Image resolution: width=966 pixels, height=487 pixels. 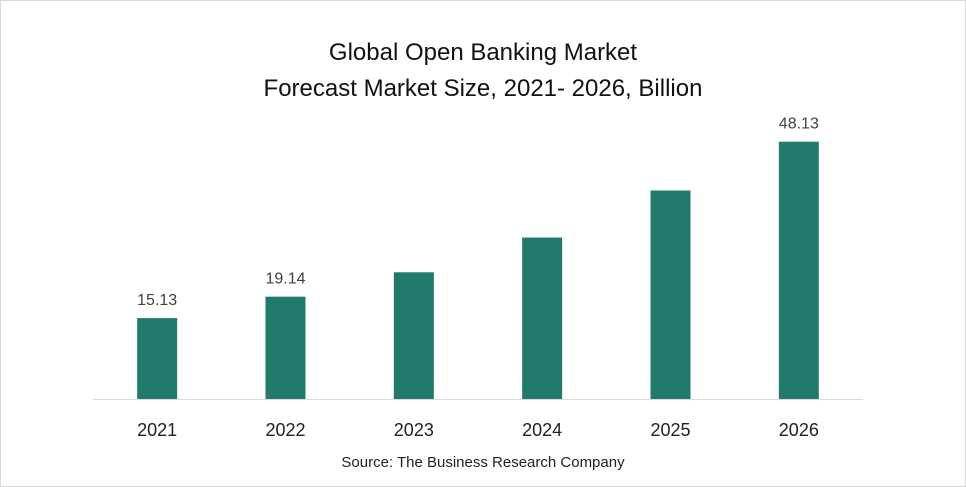 What do you see at coordinates (799, 430) in the screenshot?
I see `x-tick-label: 2026` at bounding box center [799, 430].